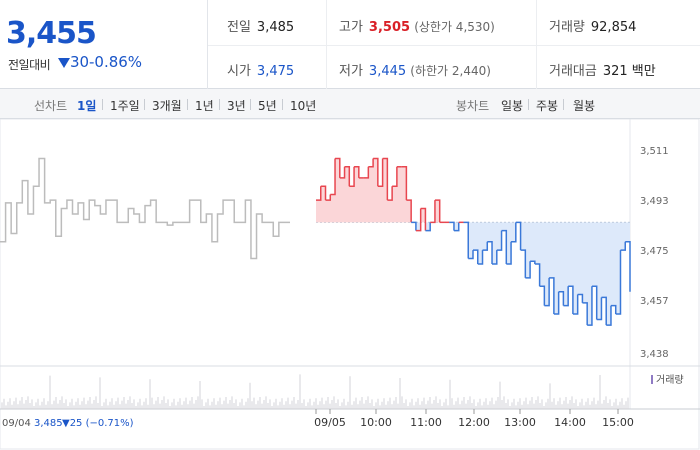 The image size is (700, 450). I want to click on tab-5year: 5년, so click(267, 106).